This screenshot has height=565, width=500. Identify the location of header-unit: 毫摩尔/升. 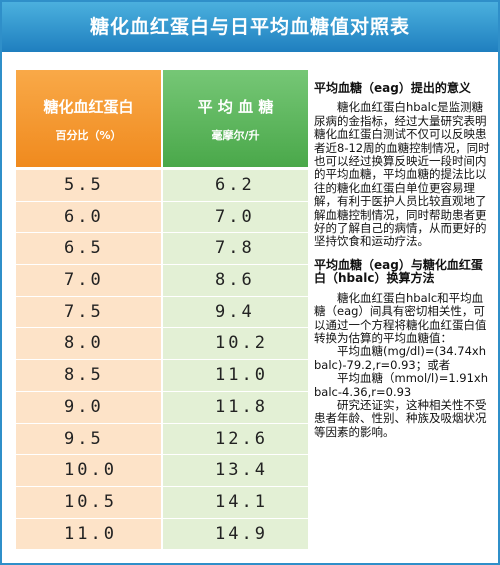
(235, 135).